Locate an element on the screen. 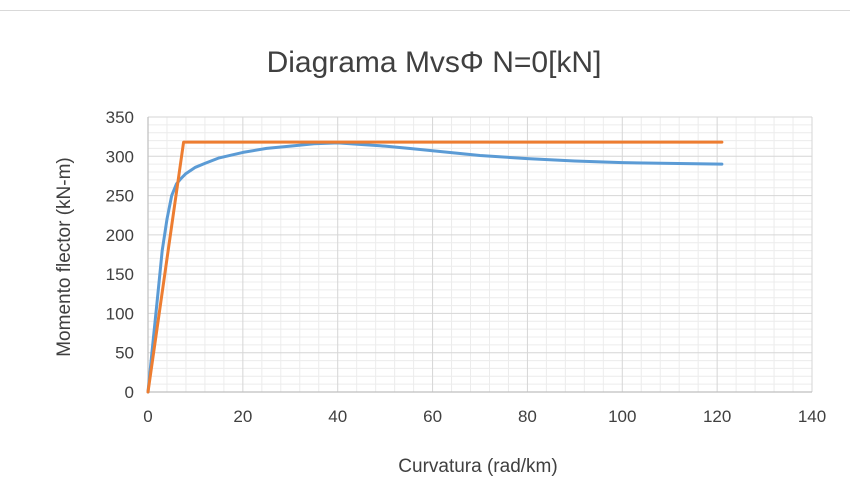  x-tick-label: 40 is located at coordinates (337, 416).